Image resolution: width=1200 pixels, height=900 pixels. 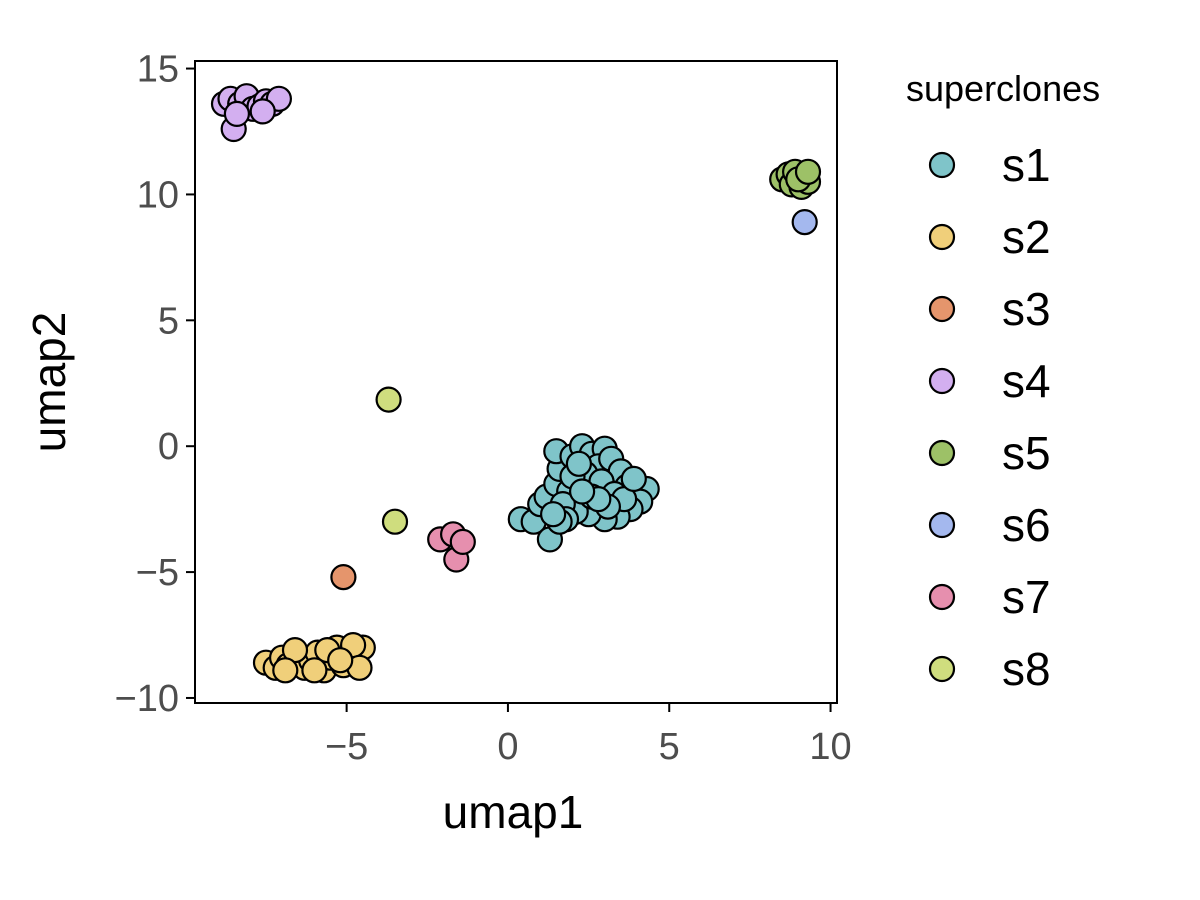 I want to click on x-axis-title: umap1, so click(x=513, y=812).